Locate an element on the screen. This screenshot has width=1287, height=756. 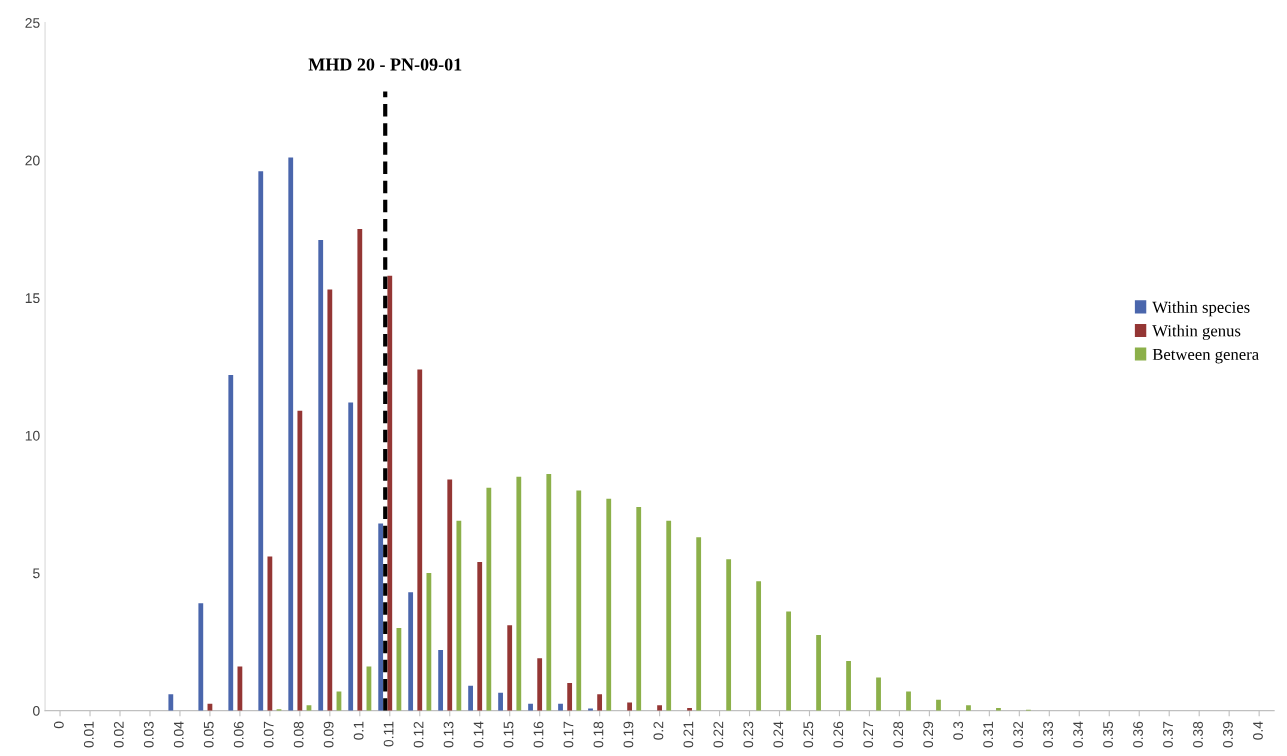
y-tick-label: 0 is located at coordinates (36, 710).